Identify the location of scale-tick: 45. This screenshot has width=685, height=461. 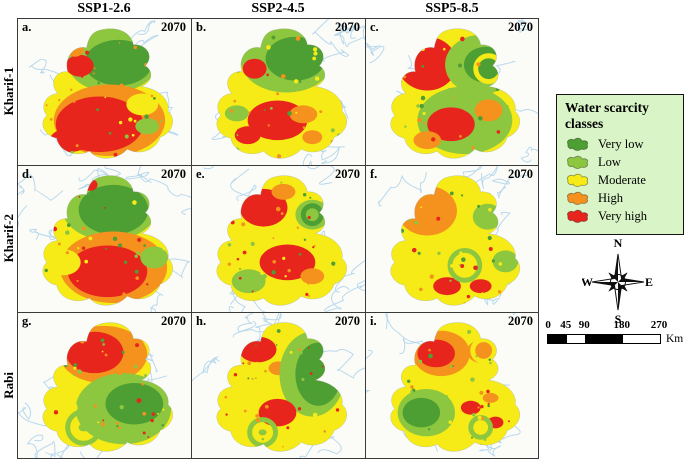
(566, 325).